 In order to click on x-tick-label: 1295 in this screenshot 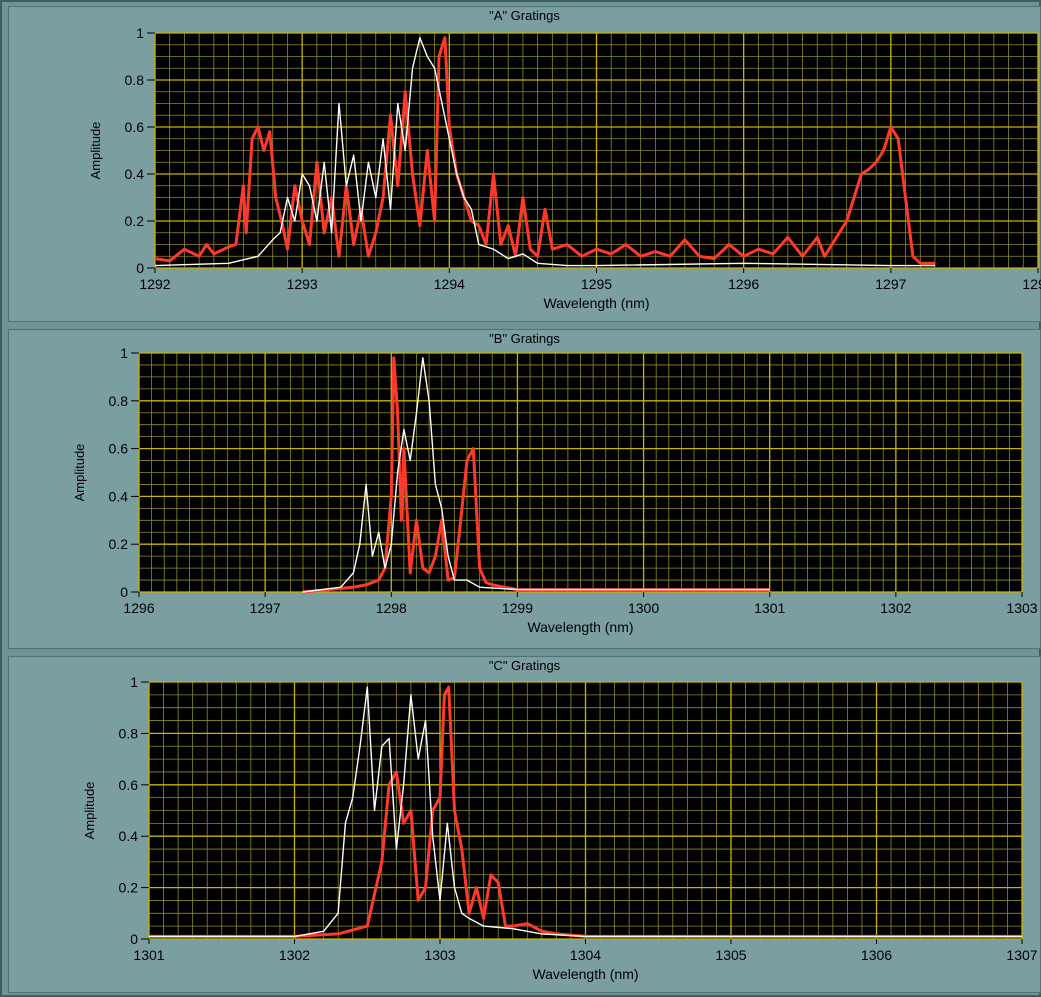, I will do `click(596, 284)`.